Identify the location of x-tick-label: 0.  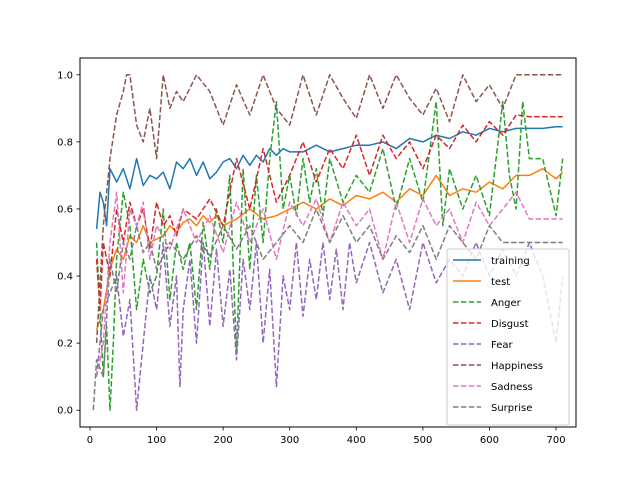
(90, 440).